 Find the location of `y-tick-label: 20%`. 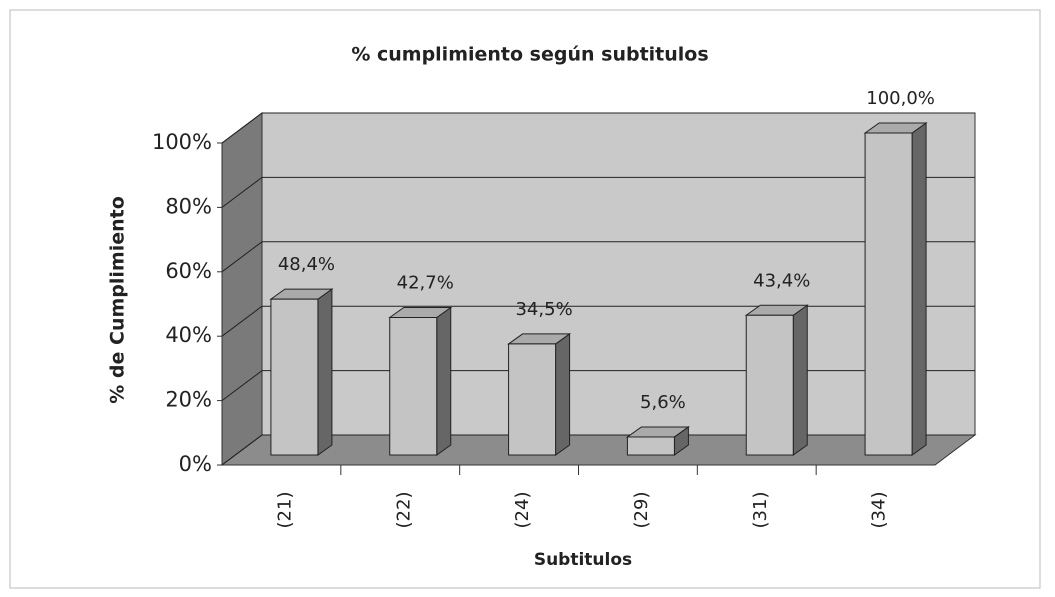

y-tick-label: 20% is located at coordinates (188, 400).